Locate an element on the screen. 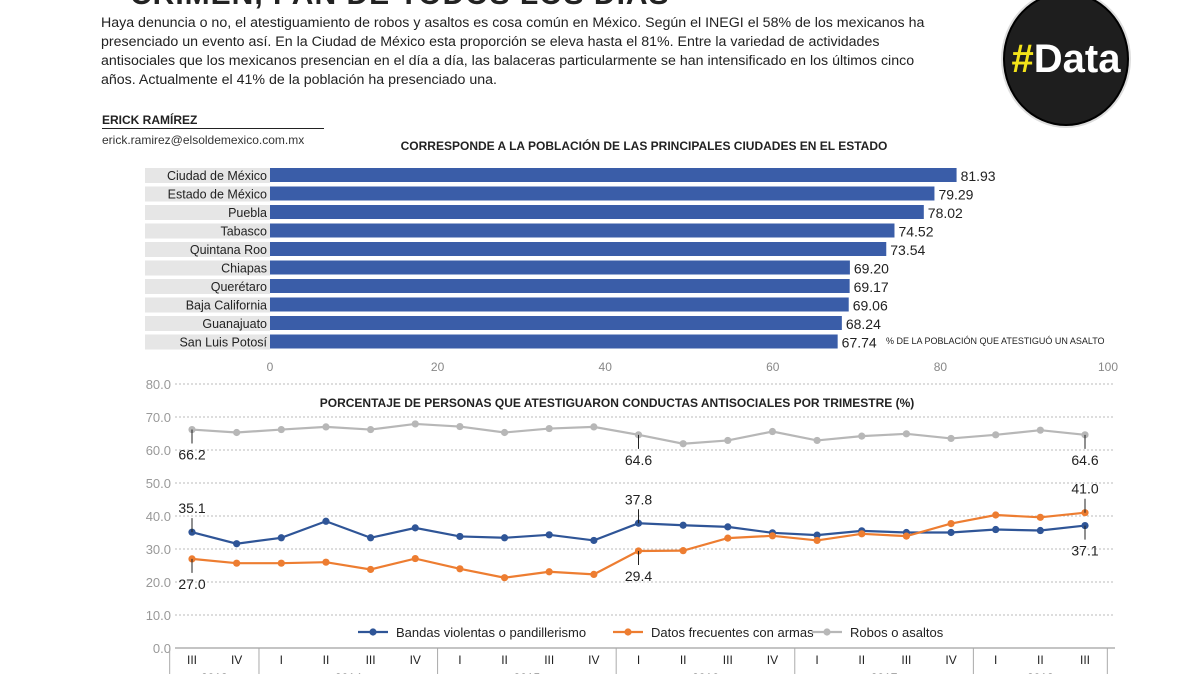 The height and width of the screenshot is (674, 1200). bar-value-label: 69.20 is located at coordinates (871, 269).